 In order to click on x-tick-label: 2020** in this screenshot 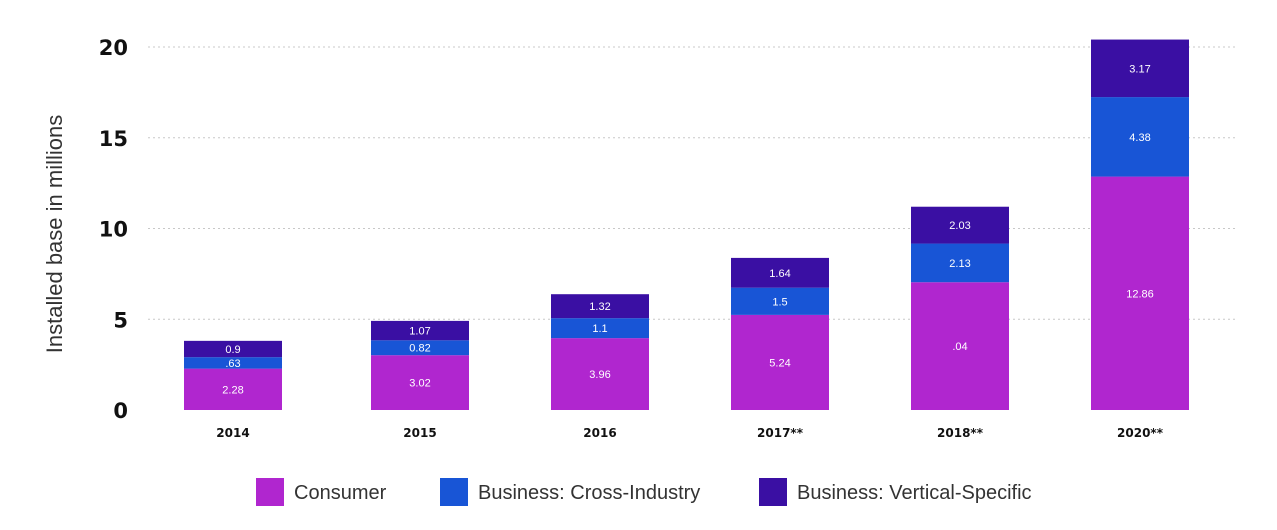, I will do `click(1140, 433)`.